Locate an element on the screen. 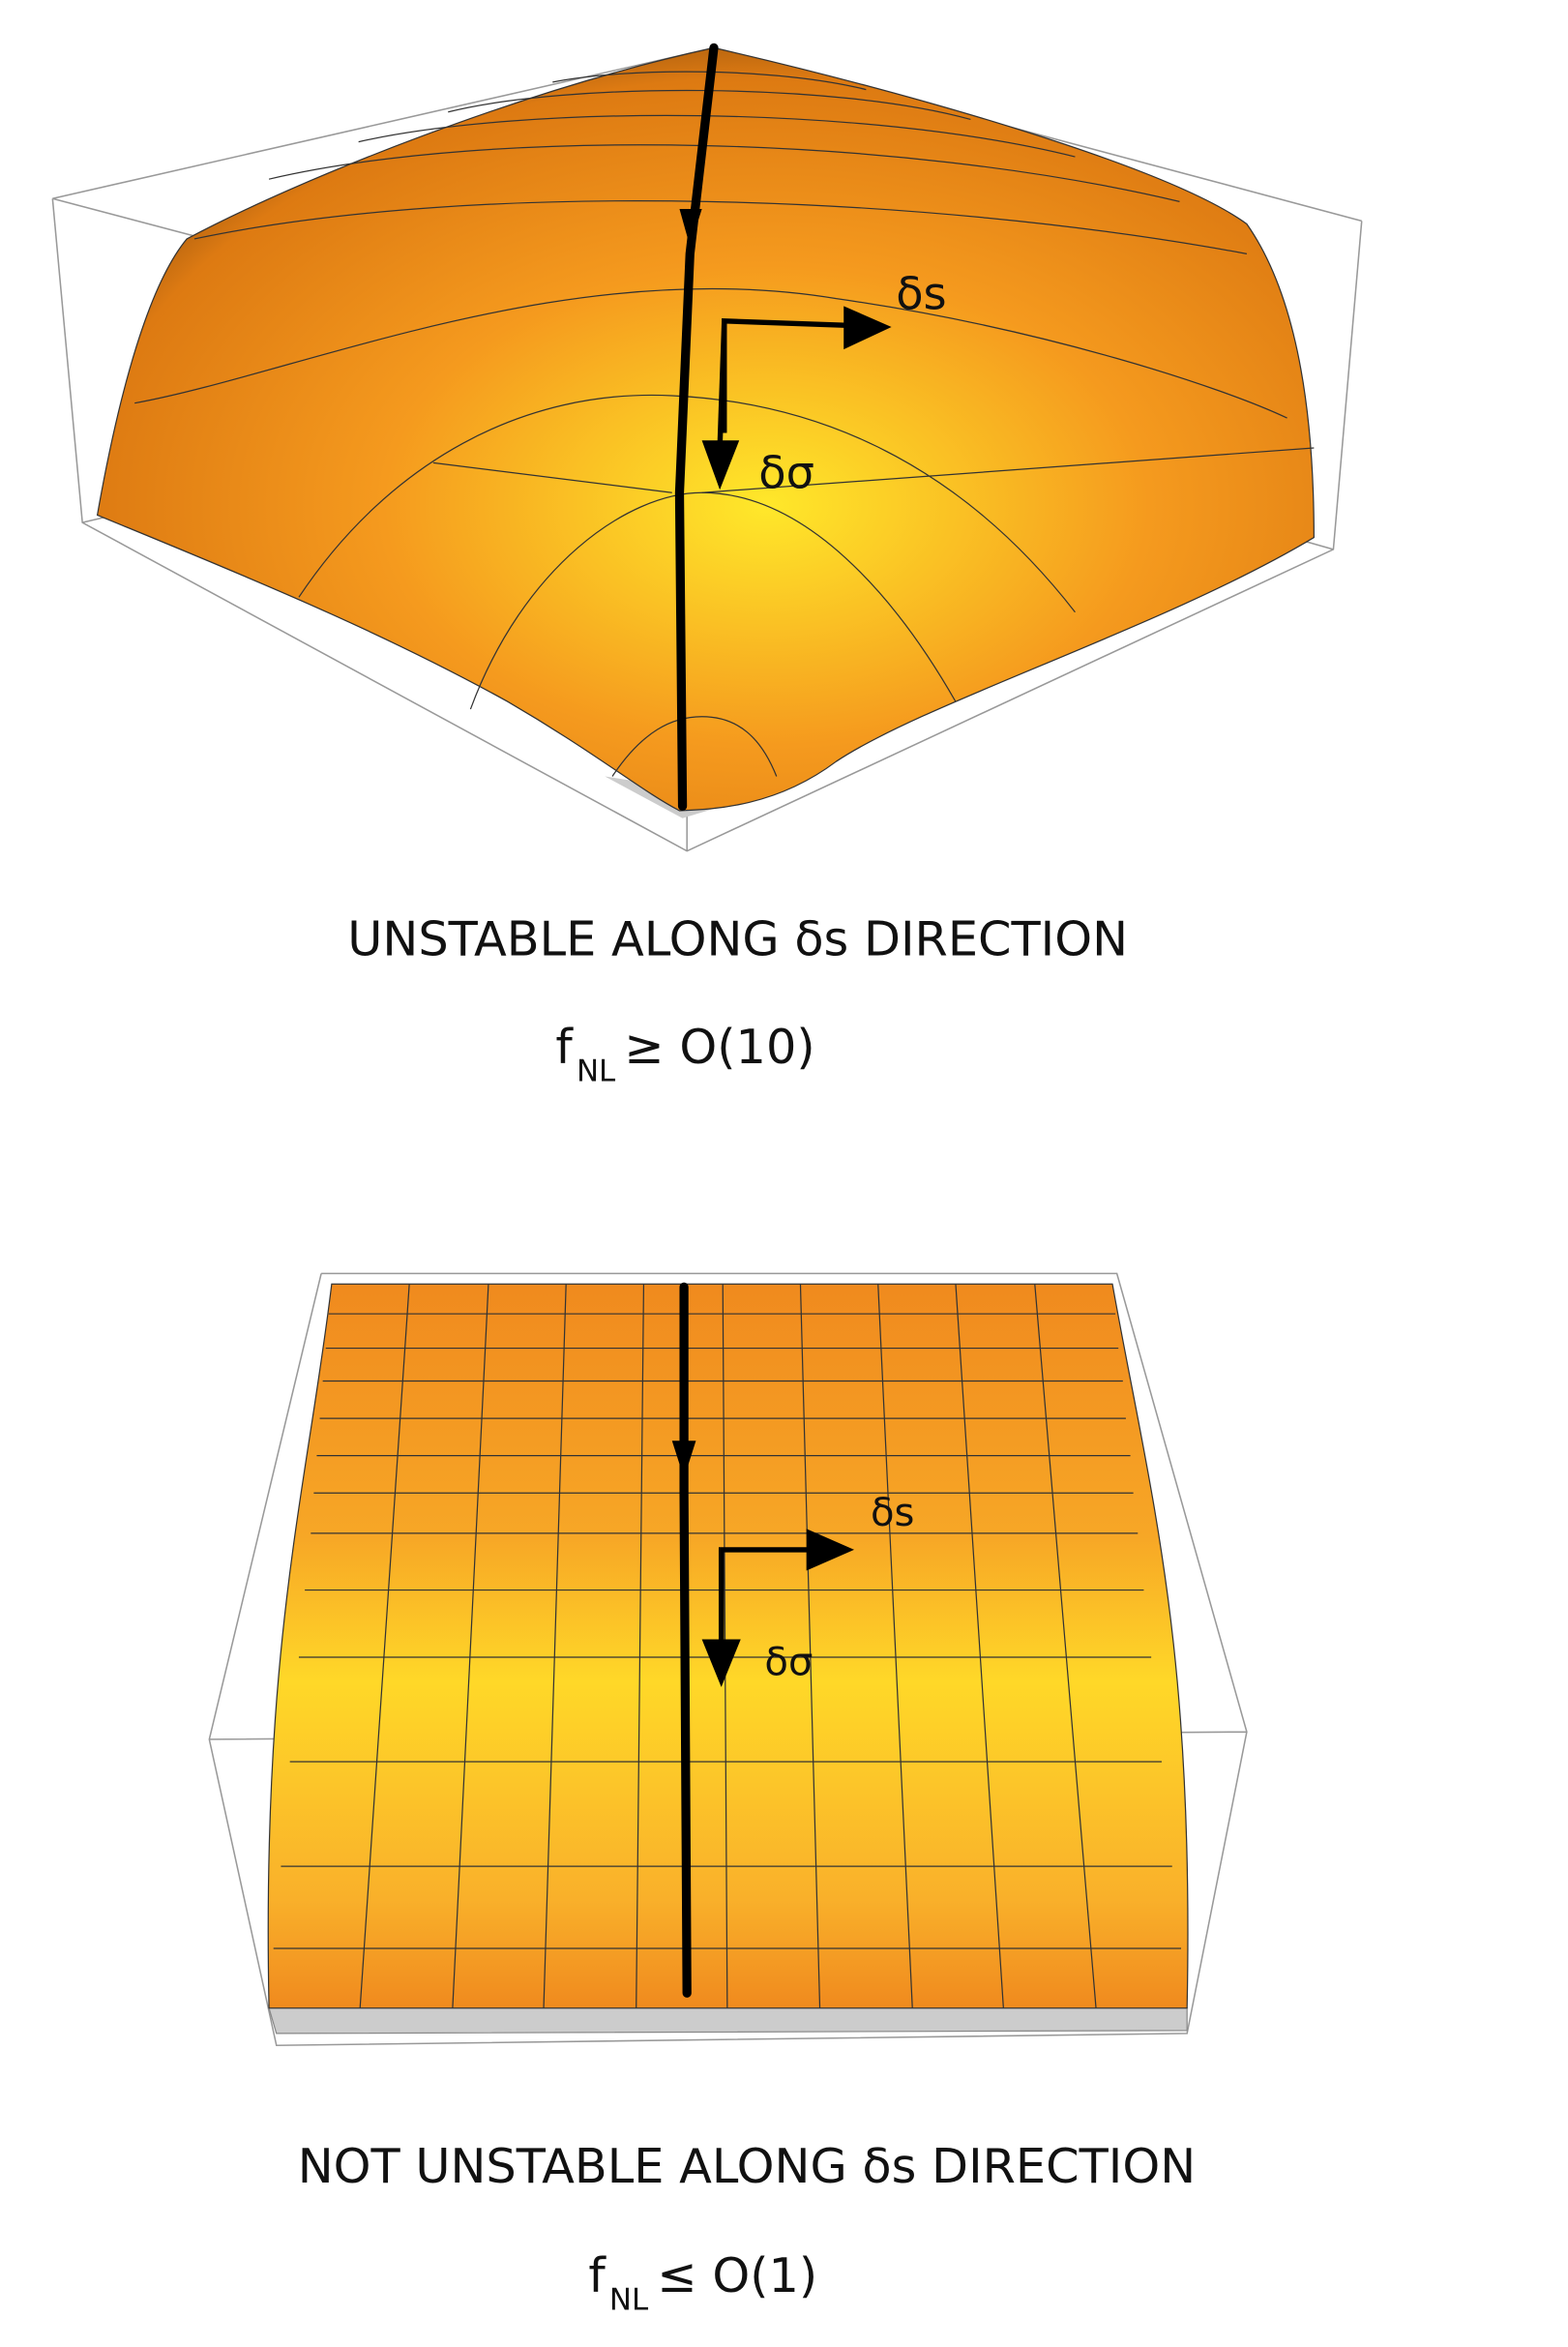 Image resolution: width=1568 pixels, height=2347 pixels. relation: ≥ O(10) is located at coordinates (719, 1047).